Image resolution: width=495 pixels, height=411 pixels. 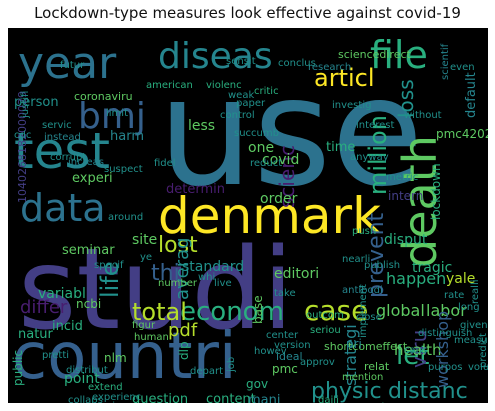 What do you see at coordinates (86, 162) in the screenshot?
I see `cloud-word: increas` at bounding box center [86, 162].